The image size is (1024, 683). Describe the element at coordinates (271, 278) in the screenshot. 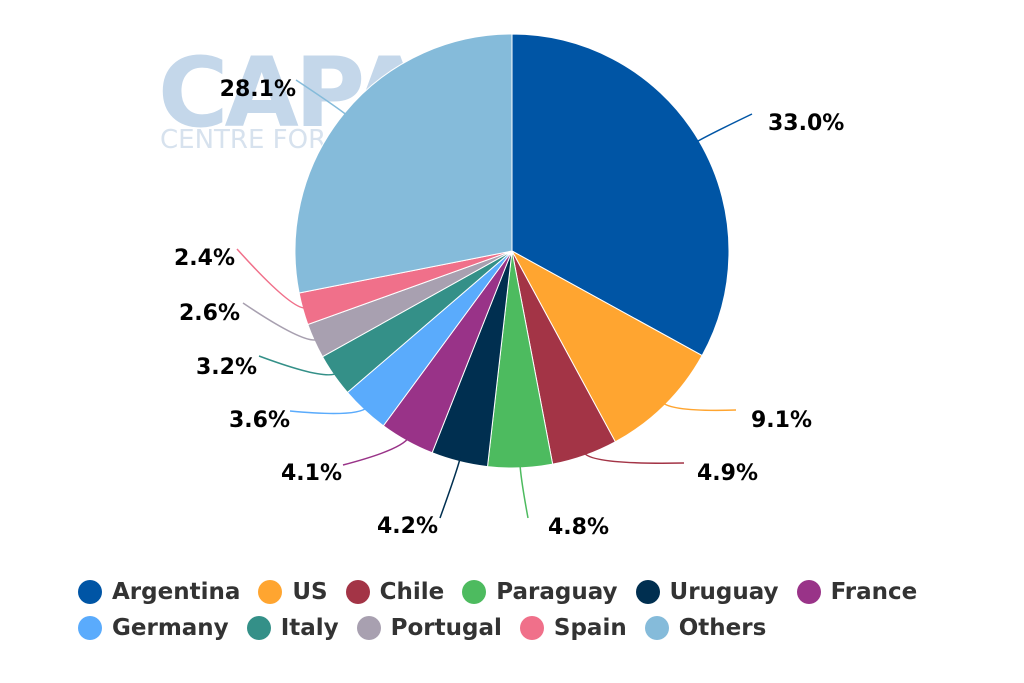

I see `leader-line-spain` at that location.